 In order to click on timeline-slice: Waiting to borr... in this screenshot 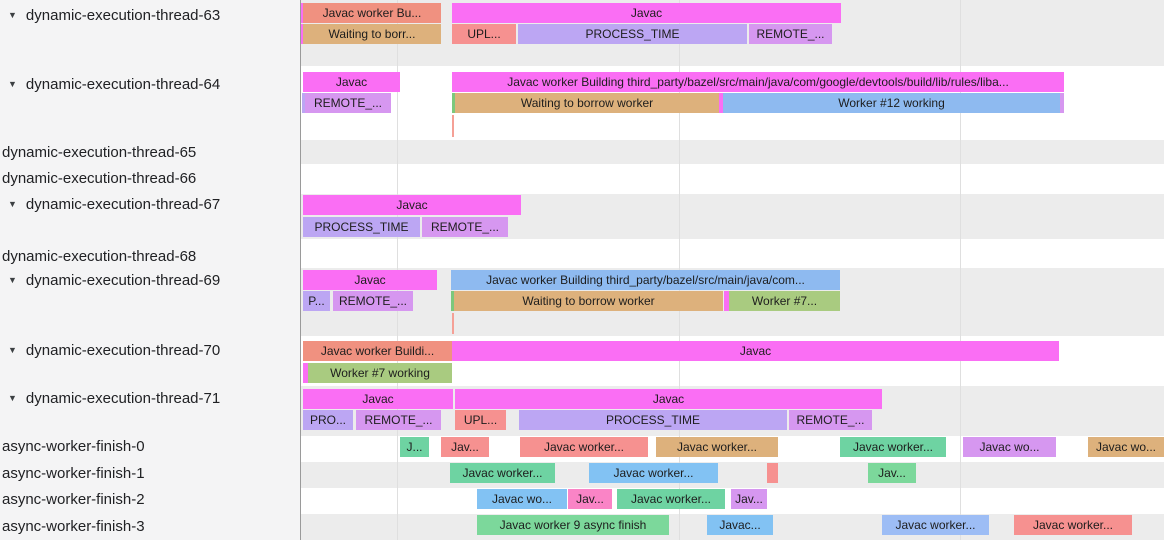, I will do `click(372, 34)`.